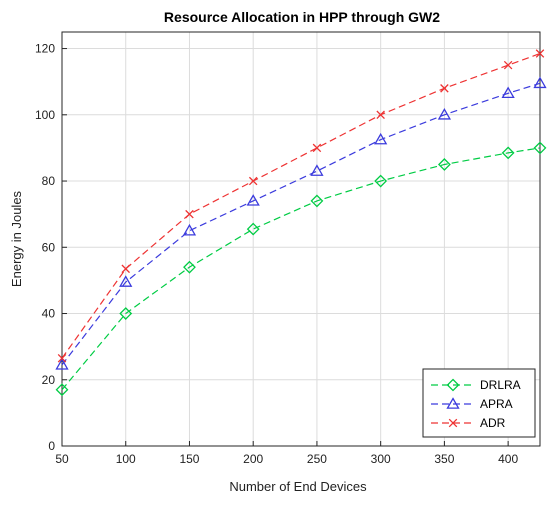 The image size is (550, 506). Describe the element at coordinates (317, 459) in the screenshot. I see `x-tick-label: 250` at that location.